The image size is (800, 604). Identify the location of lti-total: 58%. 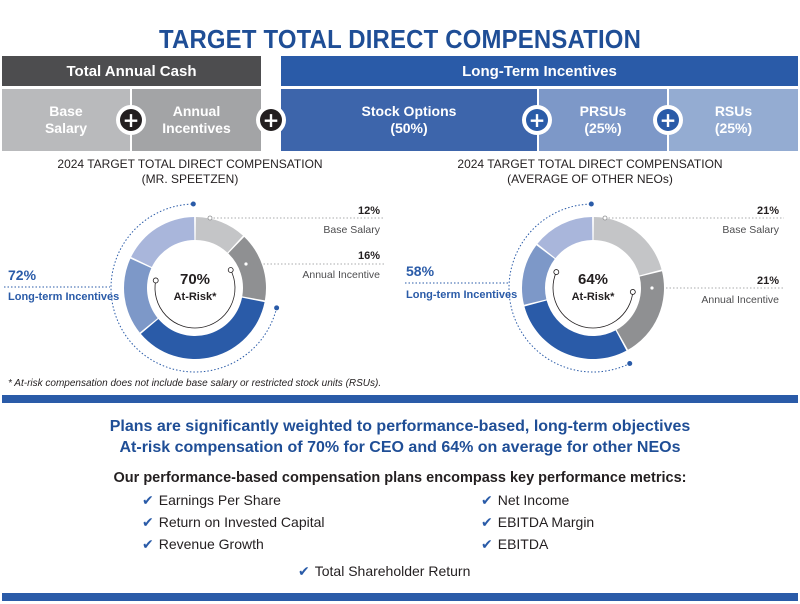
(420, 271).